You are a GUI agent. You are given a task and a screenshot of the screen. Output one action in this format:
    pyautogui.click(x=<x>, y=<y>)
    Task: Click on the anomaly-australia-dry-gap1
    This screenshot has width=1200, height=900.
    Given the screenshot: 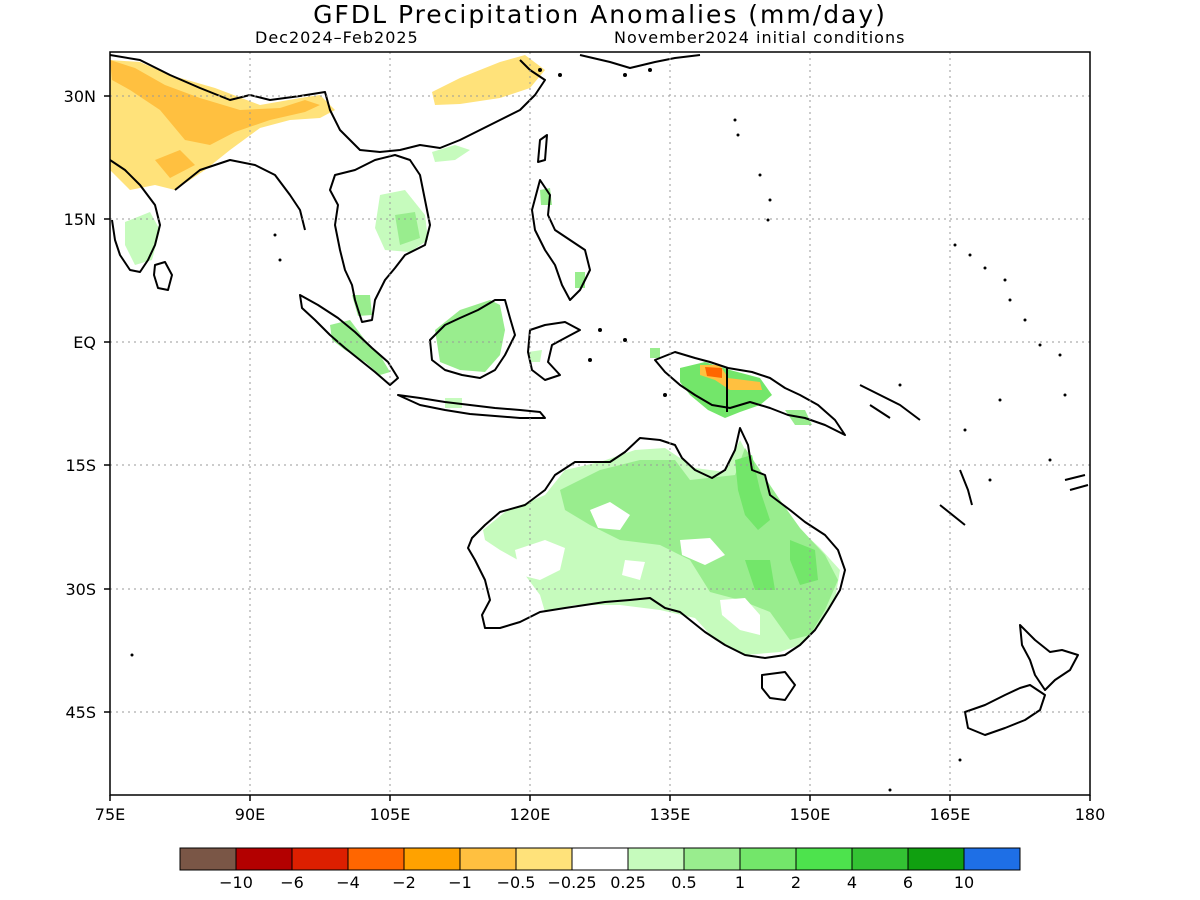 What is the action you would take?
    pyautogui.click(x=540, y=560)
    